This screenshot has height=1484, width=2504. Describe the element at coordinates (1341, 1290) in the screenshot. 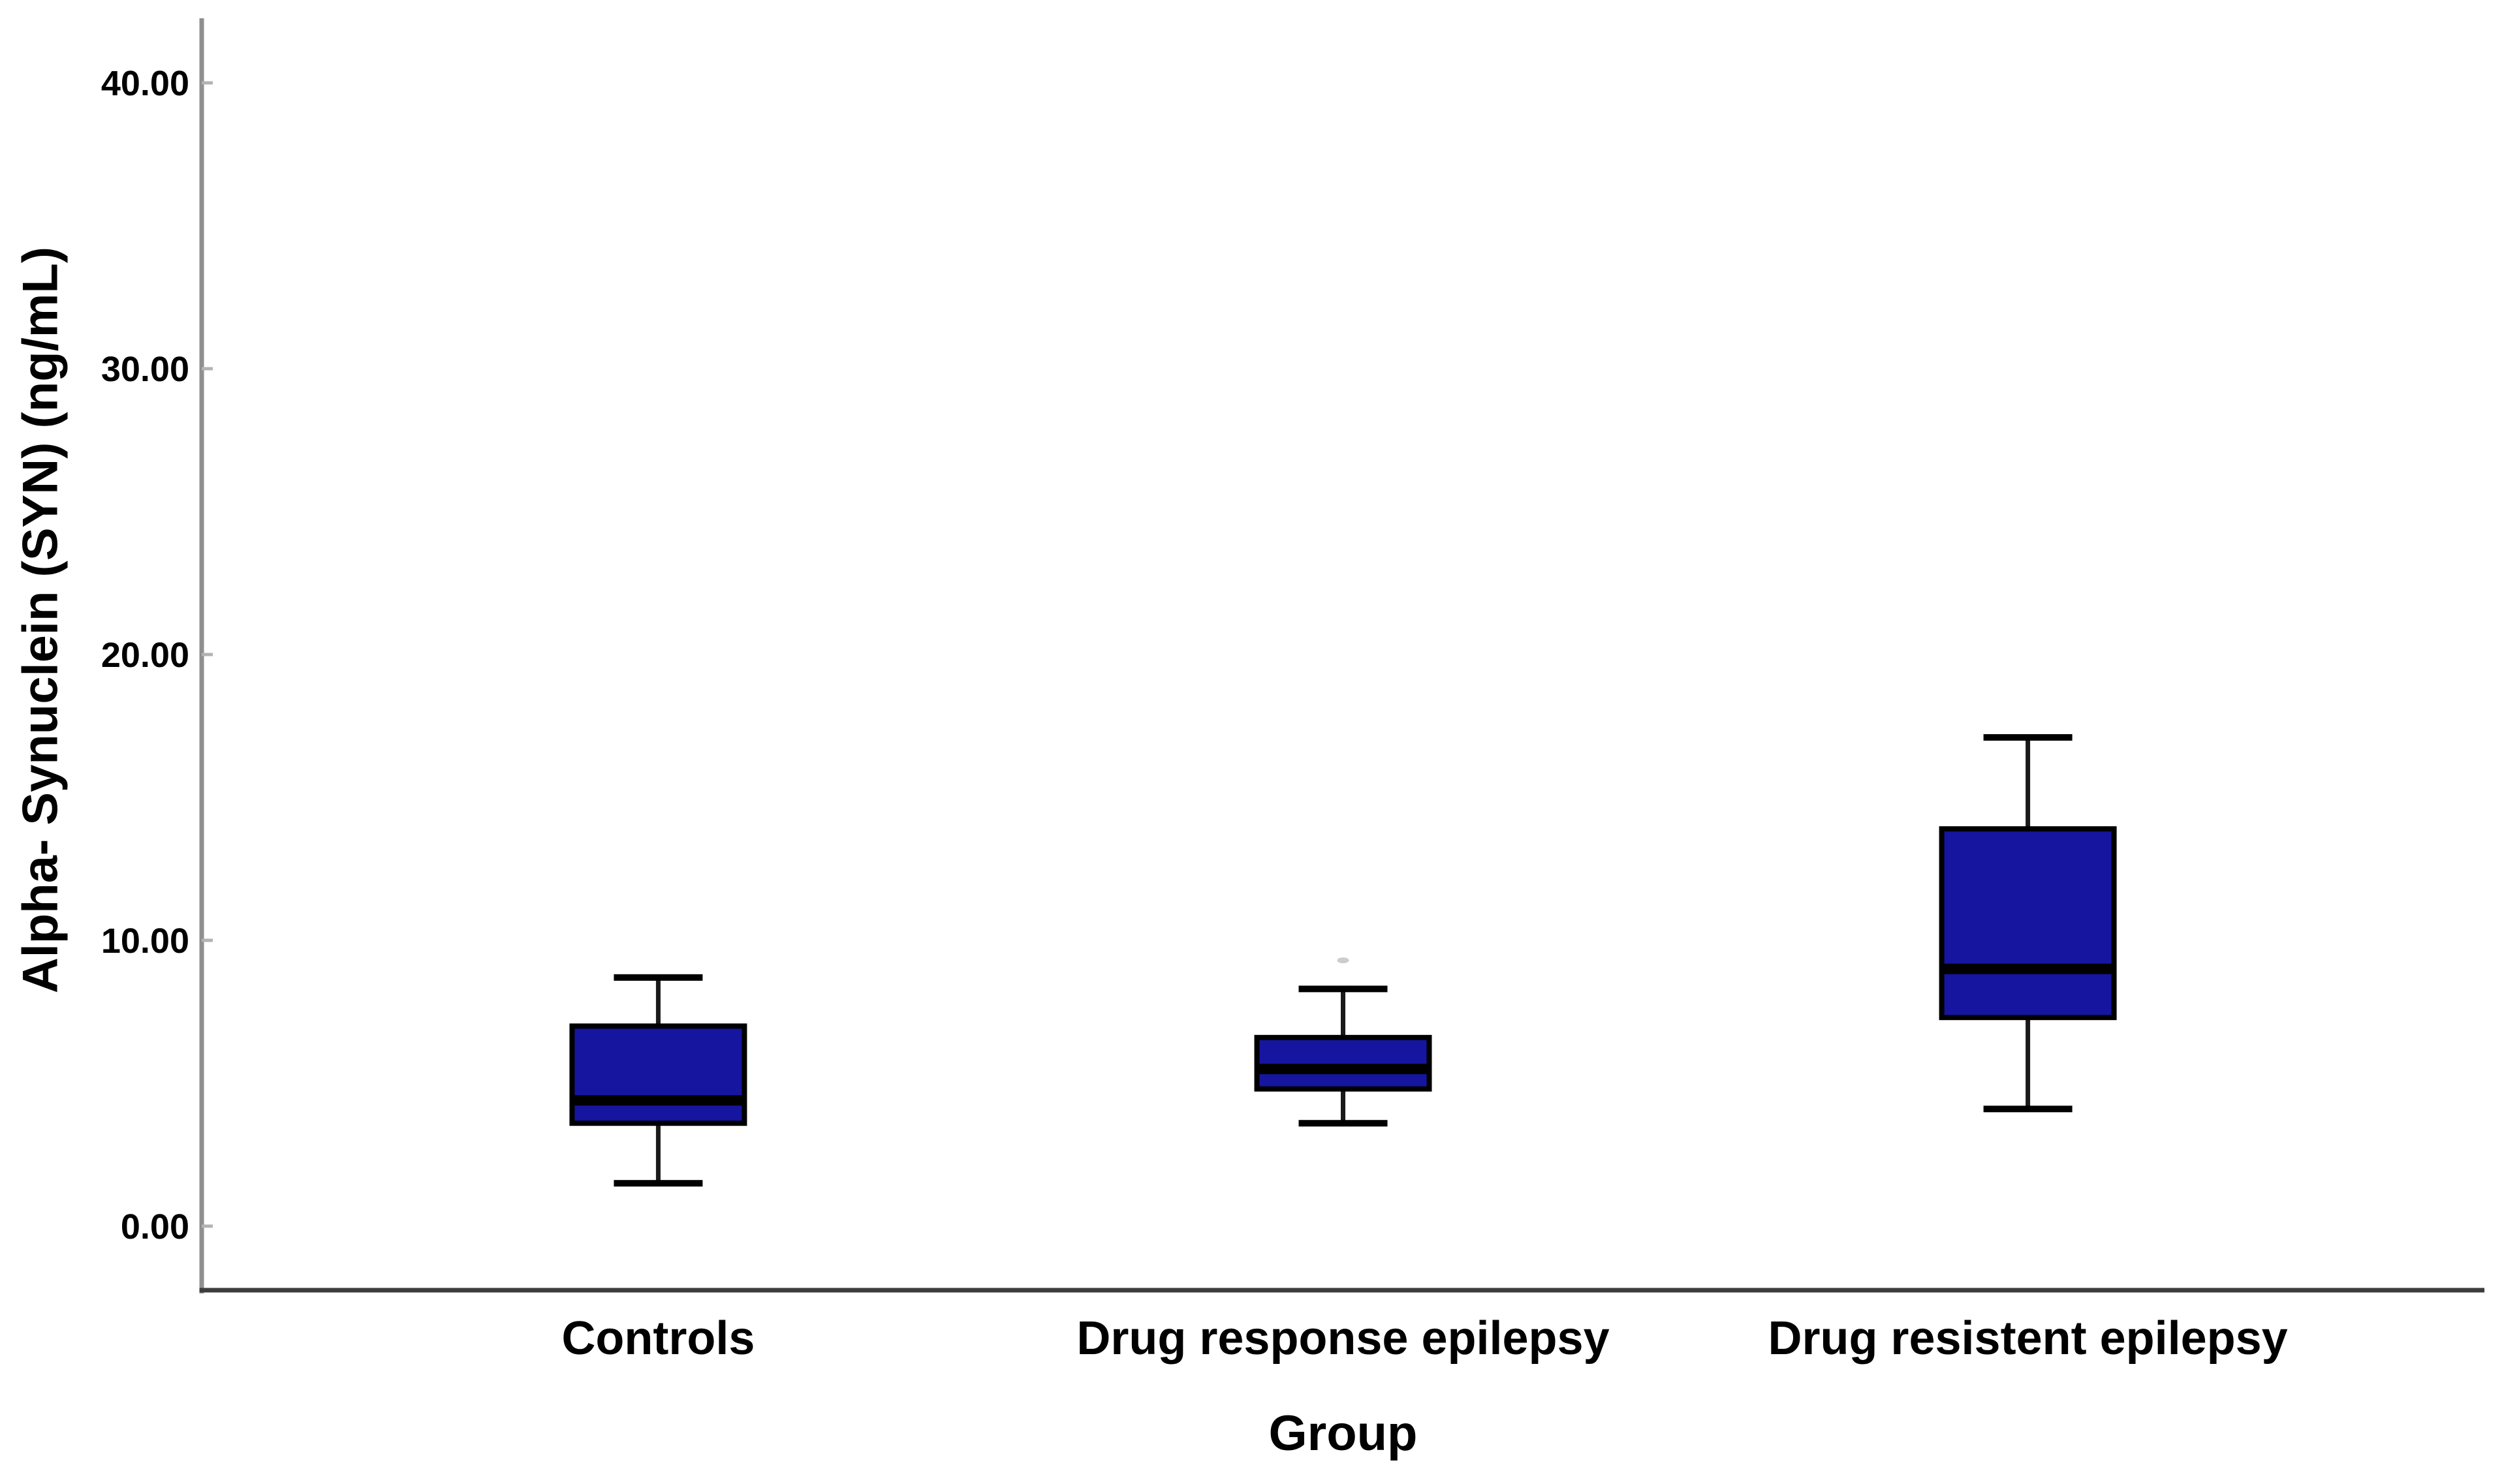

I see `x-axis-line` at that location.